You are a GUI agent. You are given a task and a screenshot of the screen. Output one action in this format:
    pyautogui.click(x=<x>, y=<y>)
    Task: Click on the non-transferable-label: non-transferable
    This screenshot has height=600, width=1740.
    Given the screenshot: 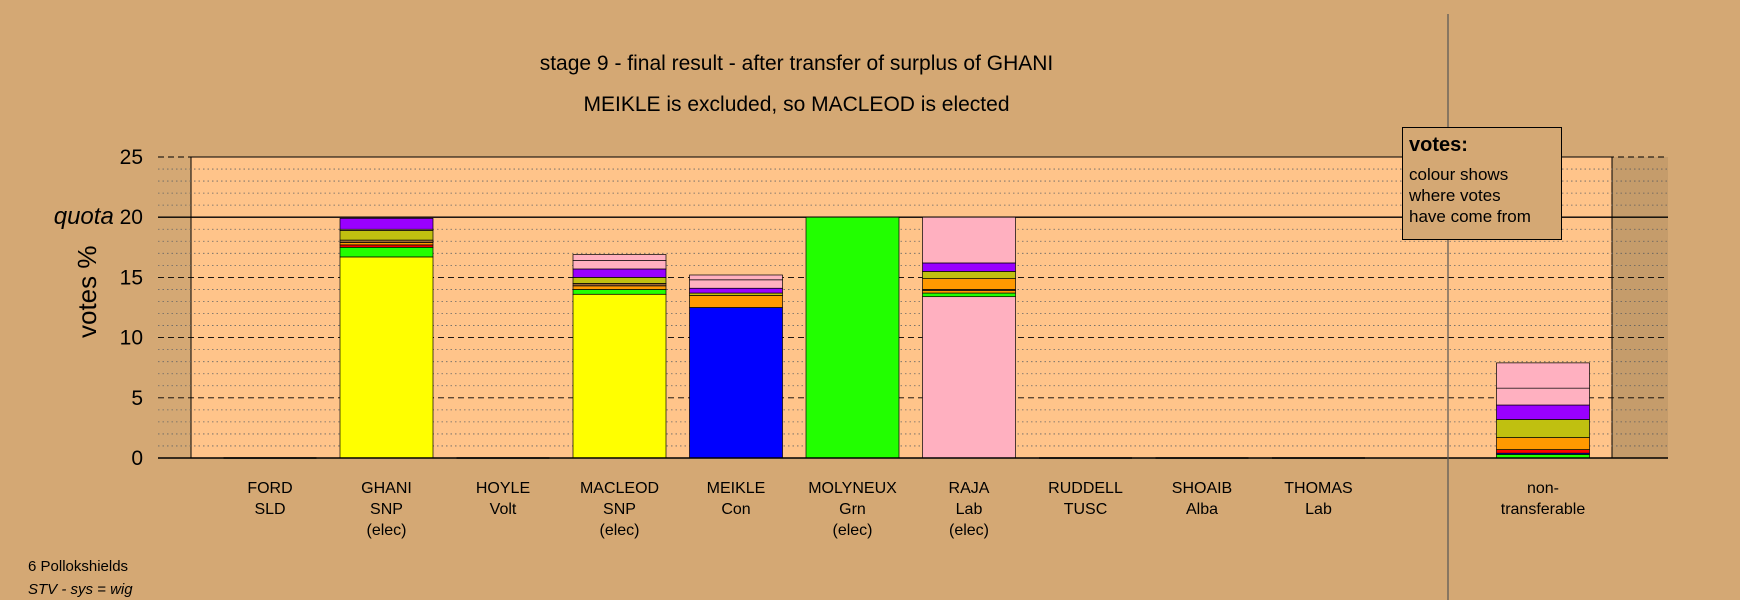 What is the action you would take?
    pyautogui.click(x=1543, y=499)
    